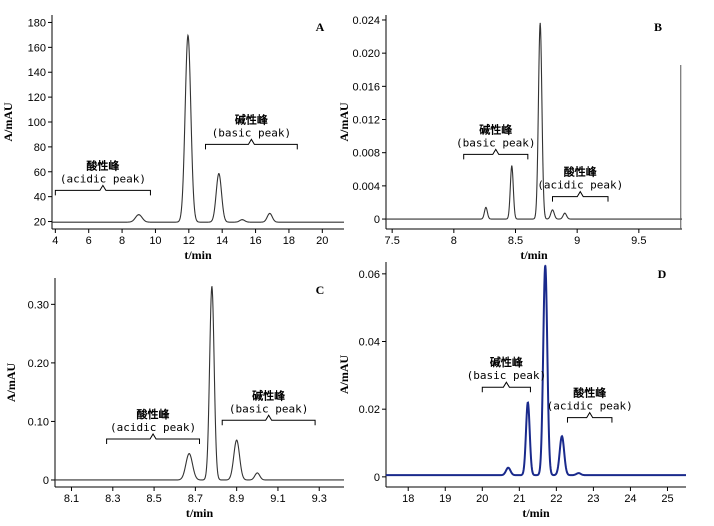  Describe the element at coordinates (71, 499) in the screenshot. I see `x-tick-label: 8.1` at that location.